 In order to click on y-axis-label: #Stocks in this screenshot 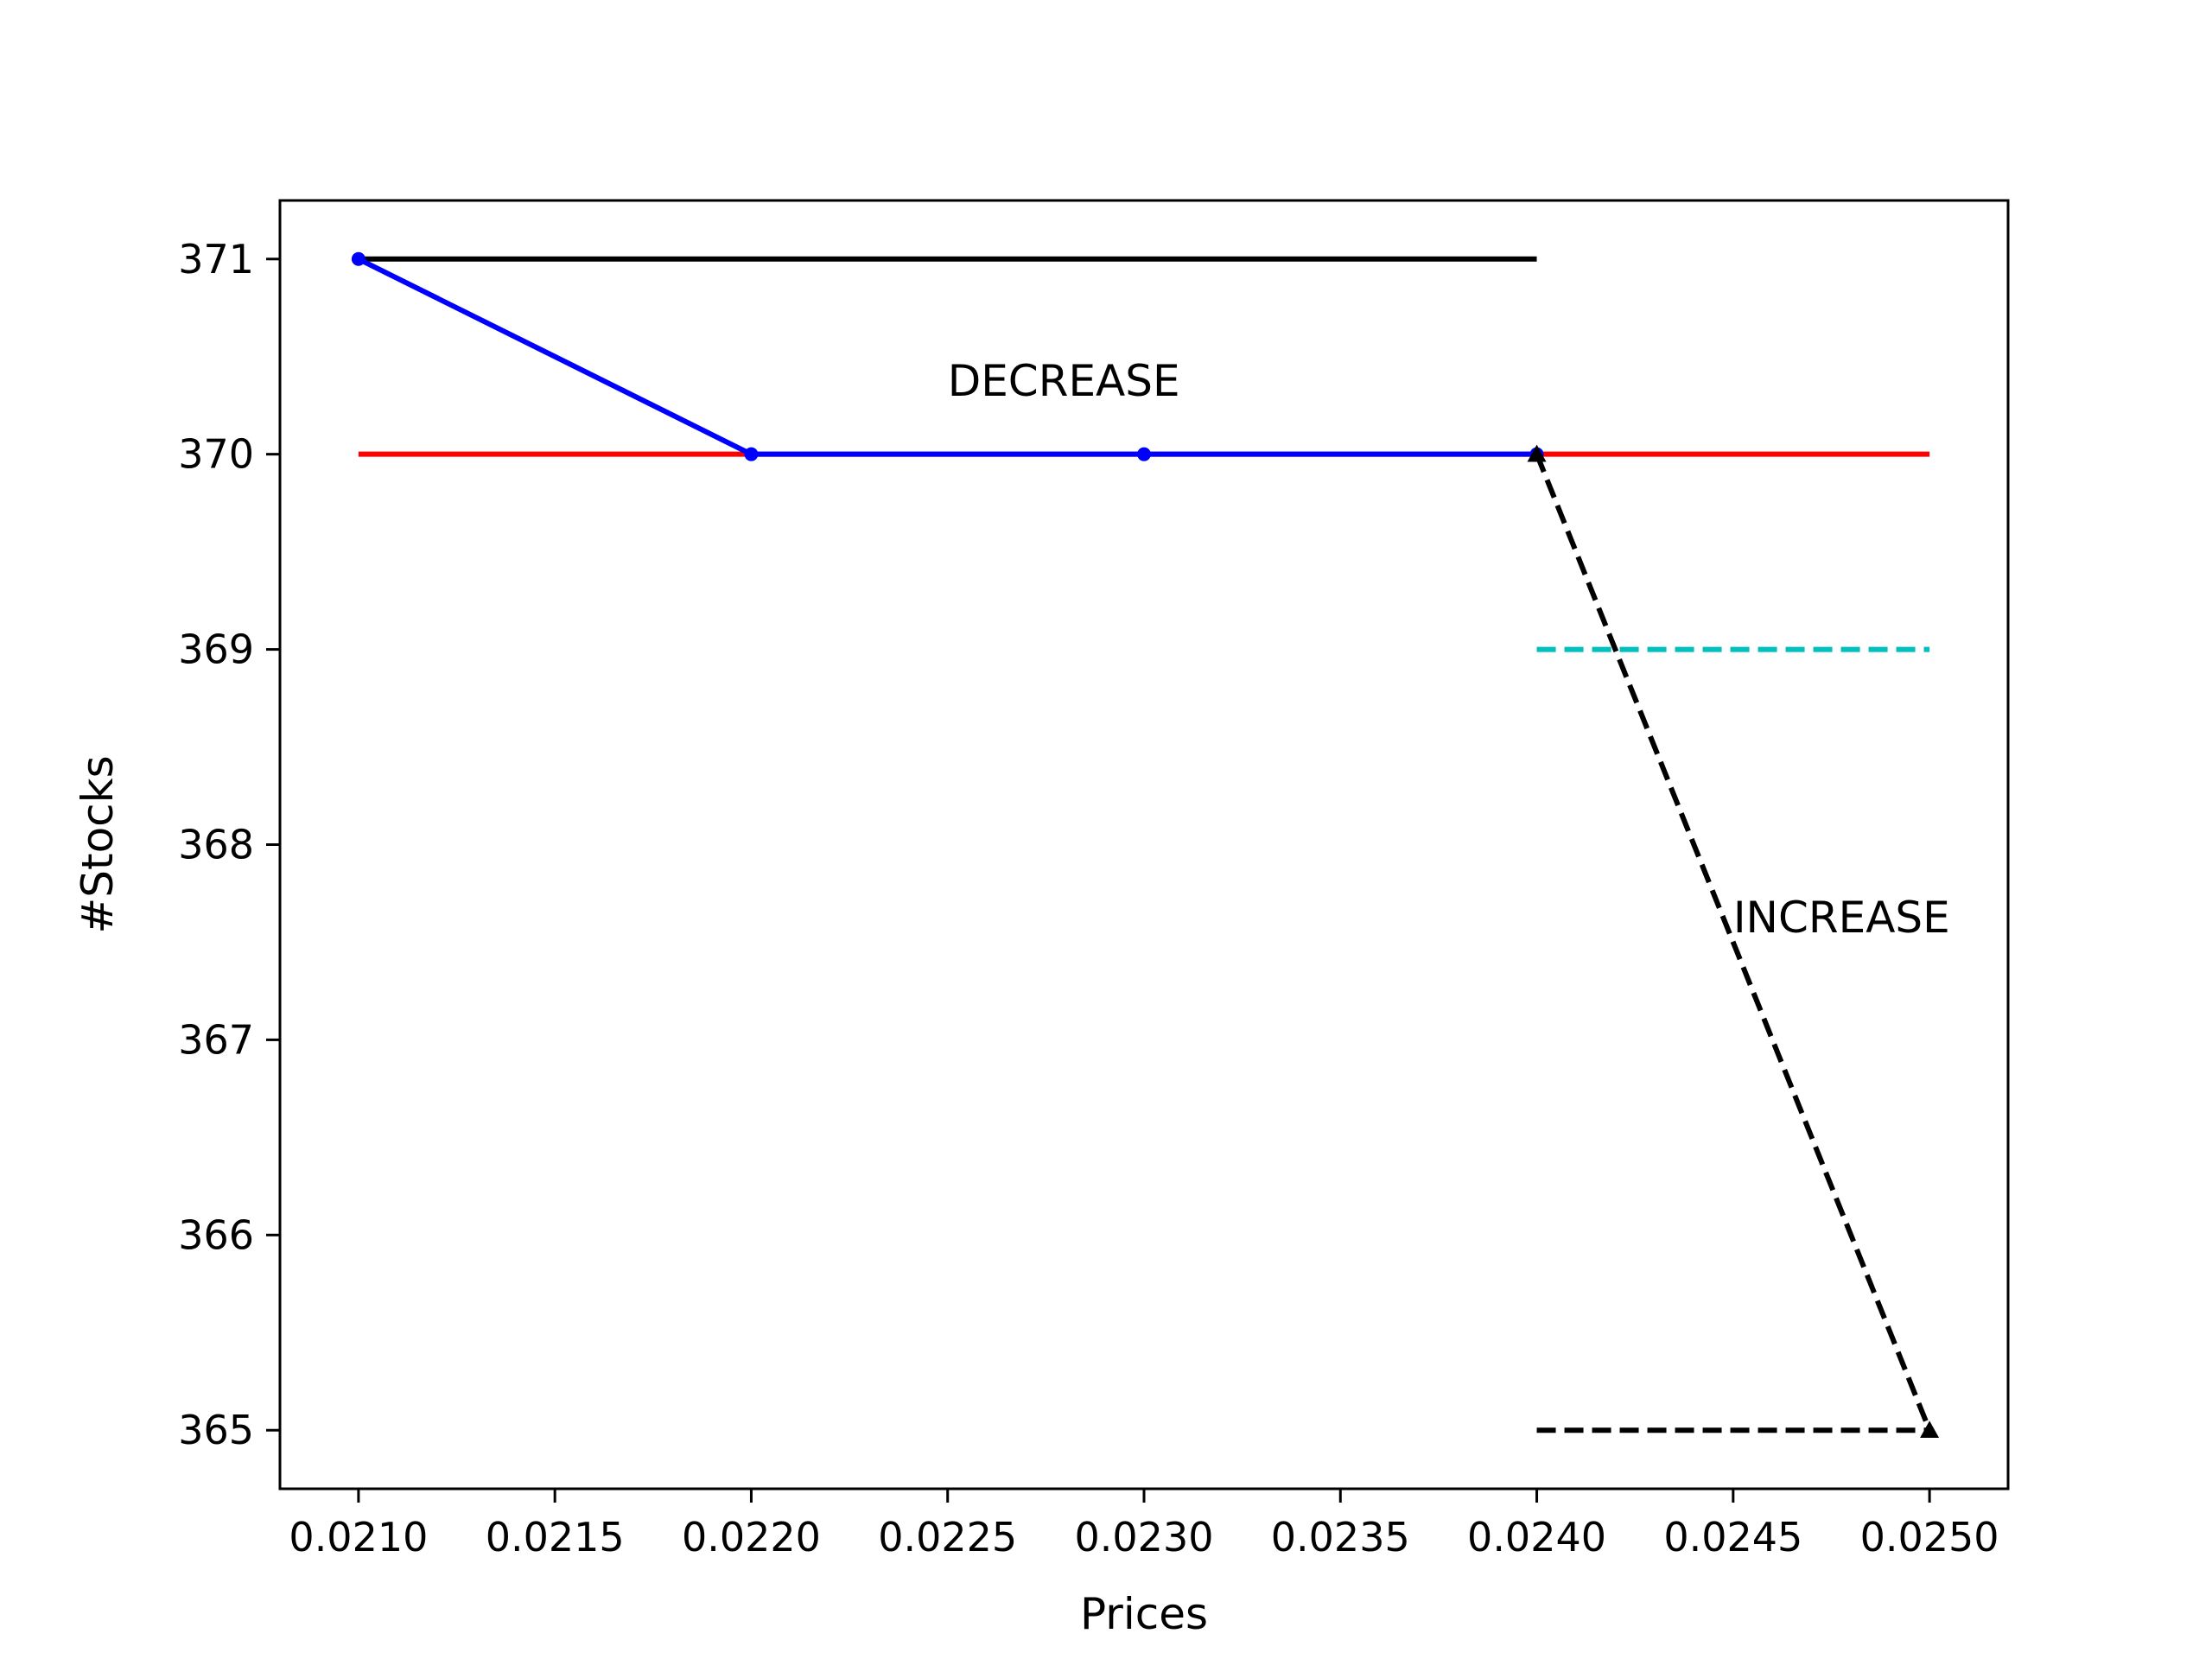, I will do `click(98, 844)`.